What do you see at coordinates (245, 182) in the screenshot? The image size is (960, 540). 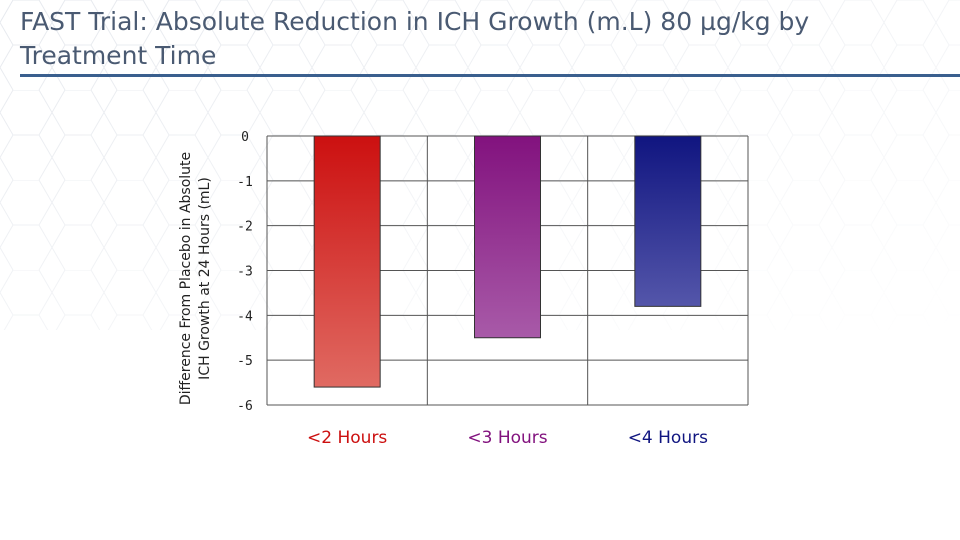 I see `y-tick-label: -1` at bounding box center [245, 182].